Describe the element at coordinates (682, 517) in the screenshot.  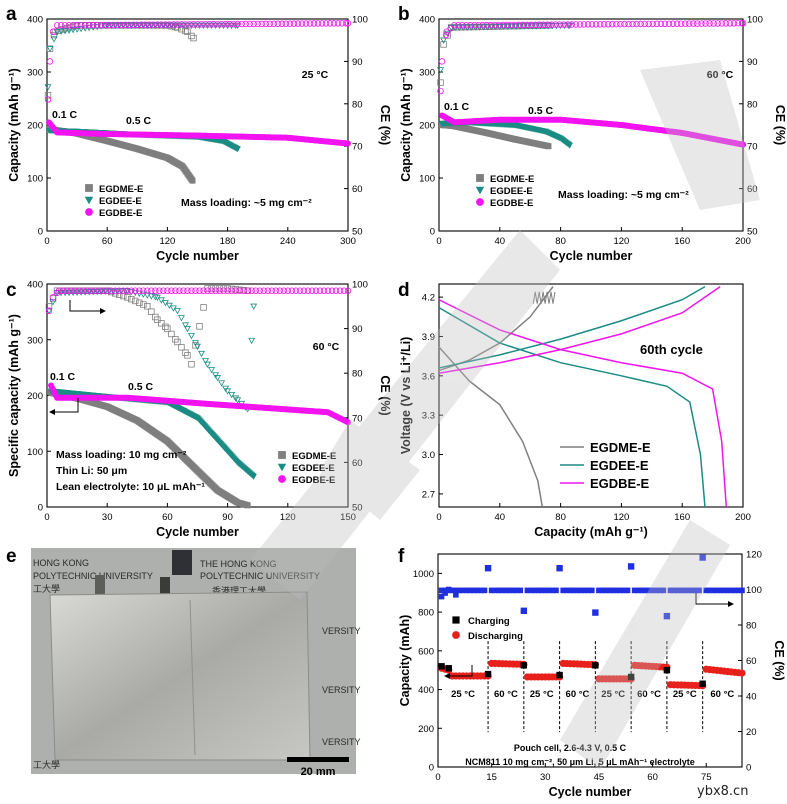
I see `x-tick-label: 160` at that location.